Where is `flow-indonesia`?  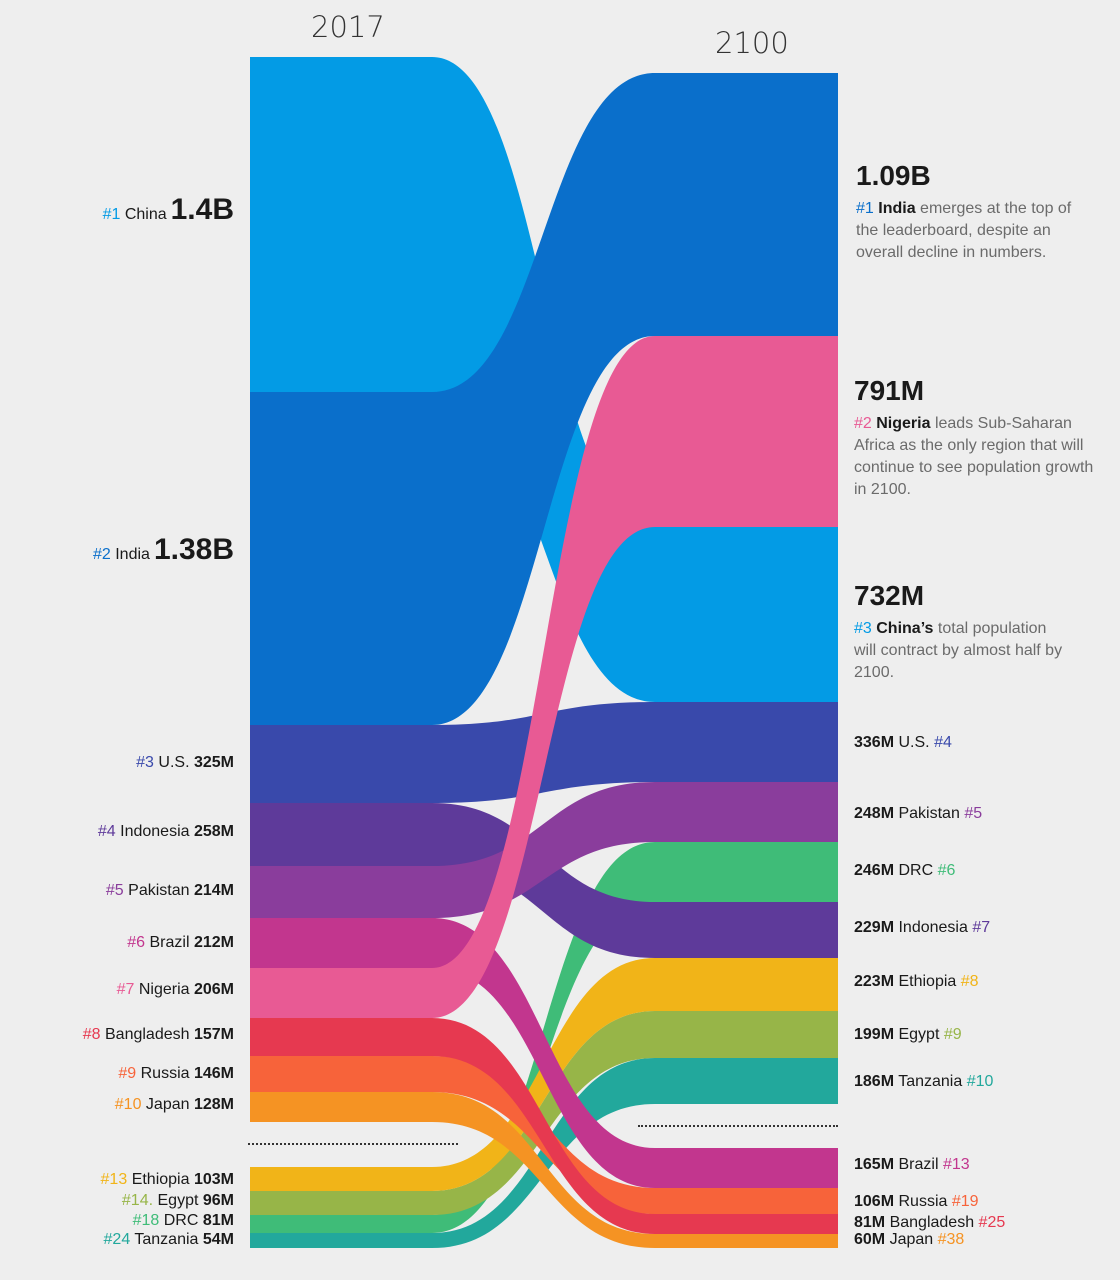 flow-indonesia is located at coordinates (544, 880).